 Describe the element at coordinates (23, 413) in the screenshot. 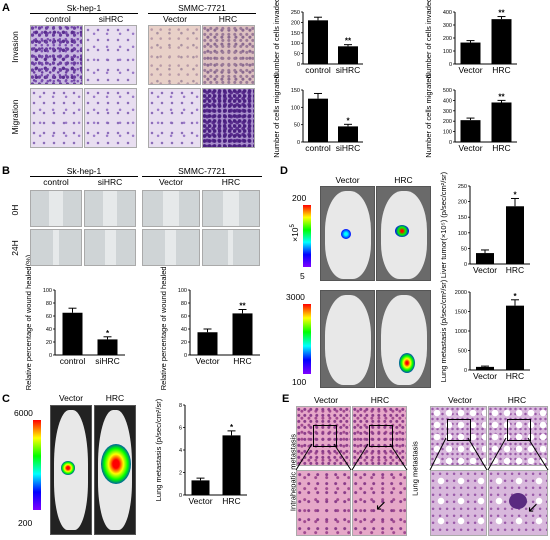

I see `c-scale-max: 6000` at that location.